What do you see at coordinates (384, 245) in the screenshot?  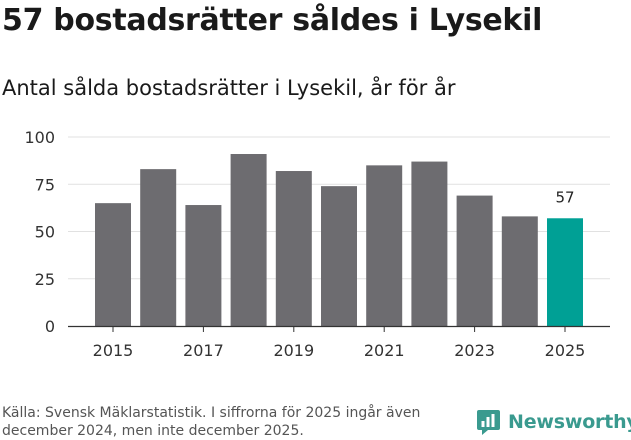 I see `bar-2021` at bounding box center [384, 245].